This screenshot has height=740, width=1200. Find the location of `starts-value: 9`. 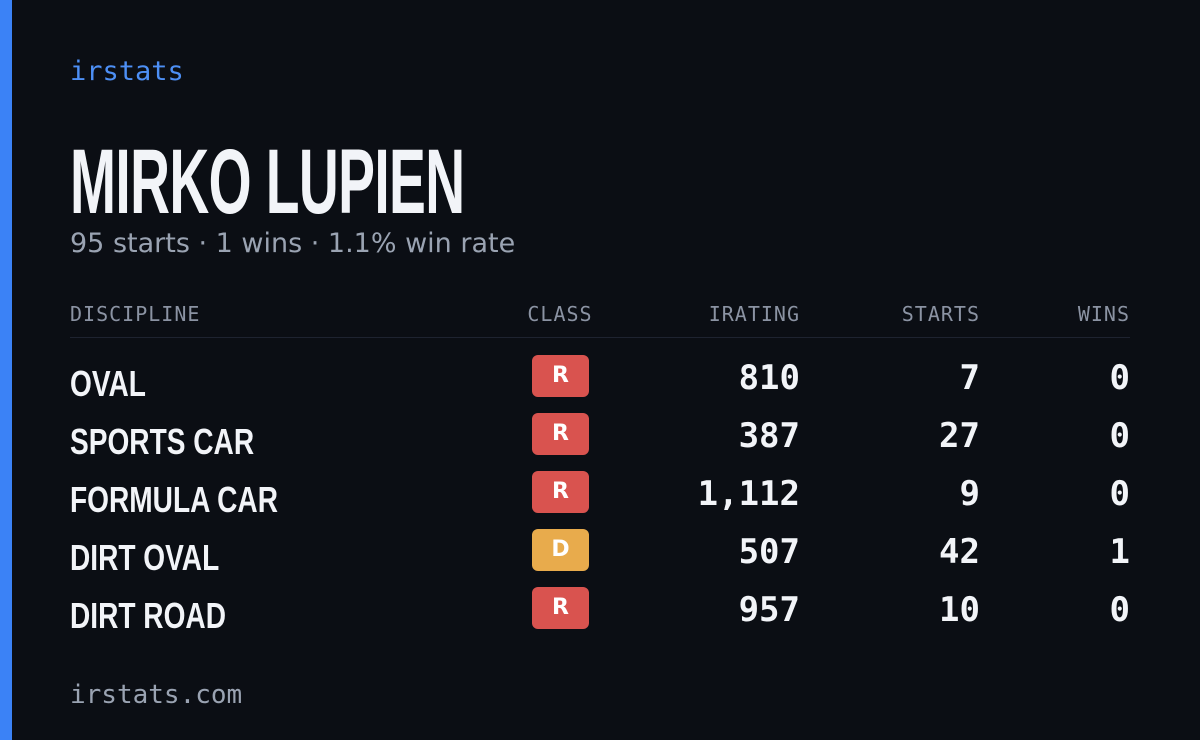

starts-value: 9 is located at coordinates (969, 494).